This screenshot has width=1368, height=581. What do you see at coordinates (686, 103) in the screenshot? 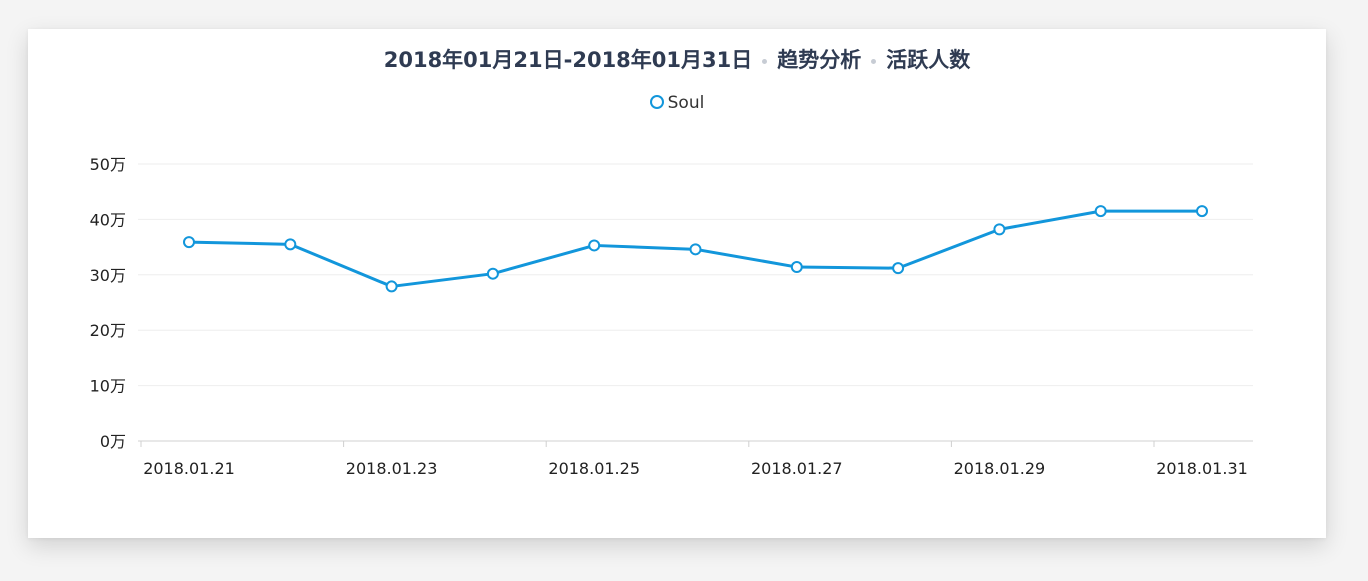
I see `legend-series-label: Soul` at bounding box center [686, 103].